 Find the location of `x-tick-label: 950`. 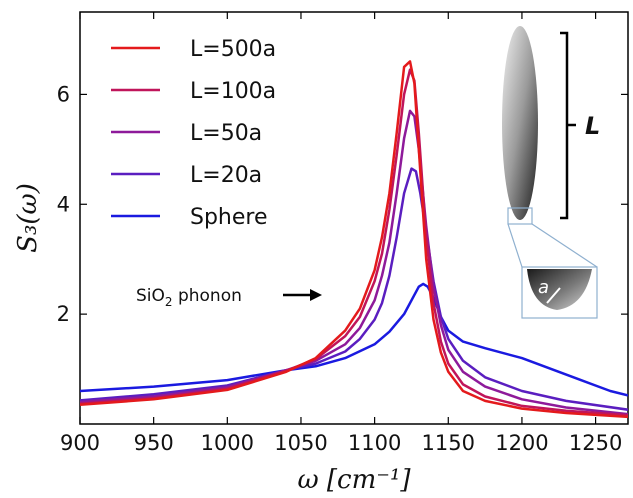

x-tick-label: 950 is located at coordinates (154, 443).